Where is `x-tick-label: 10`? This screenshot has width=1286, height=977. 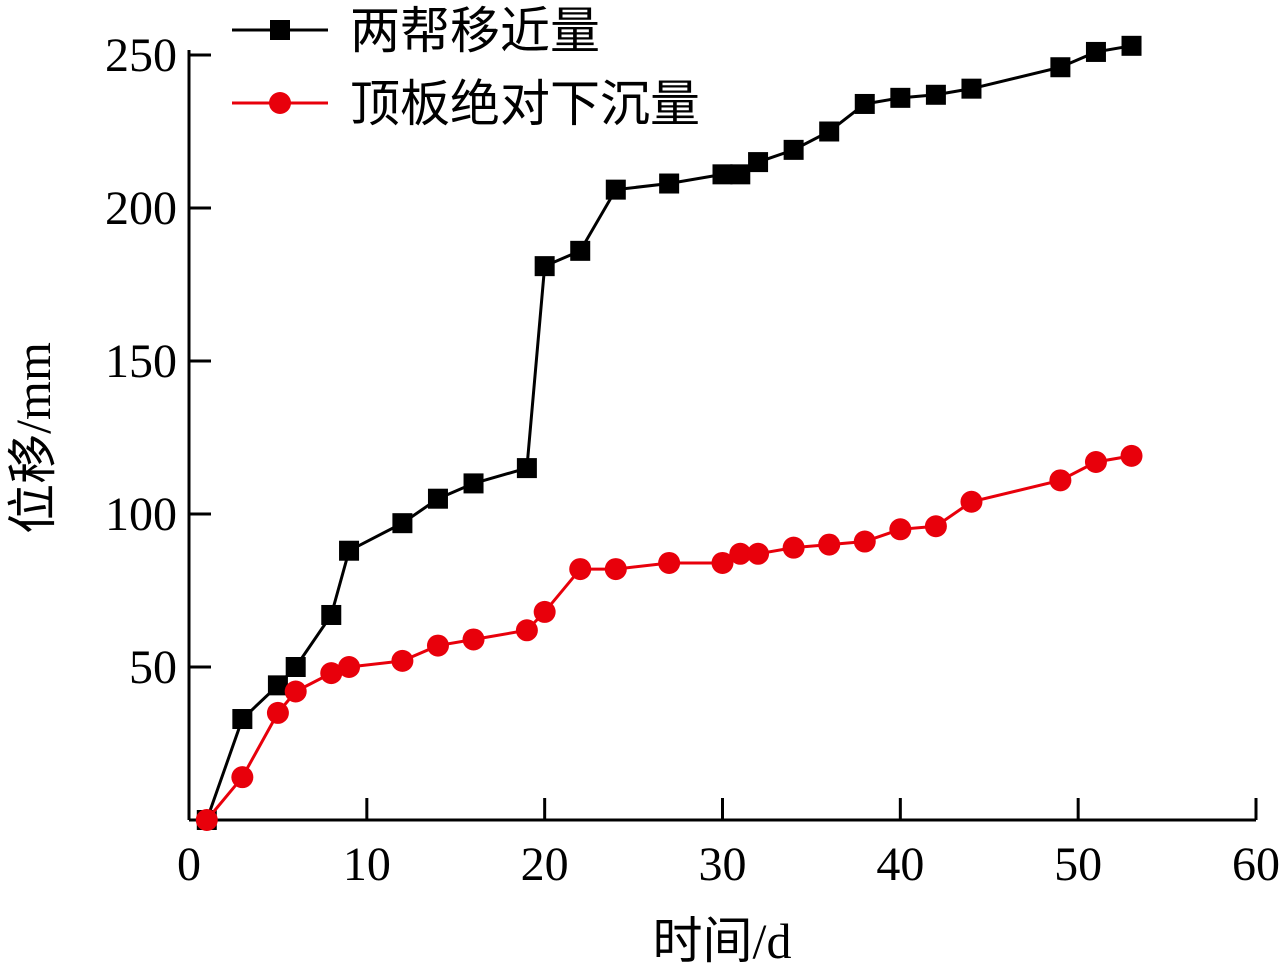 x-tick-label: 10 is located at coordinates (367, 864).